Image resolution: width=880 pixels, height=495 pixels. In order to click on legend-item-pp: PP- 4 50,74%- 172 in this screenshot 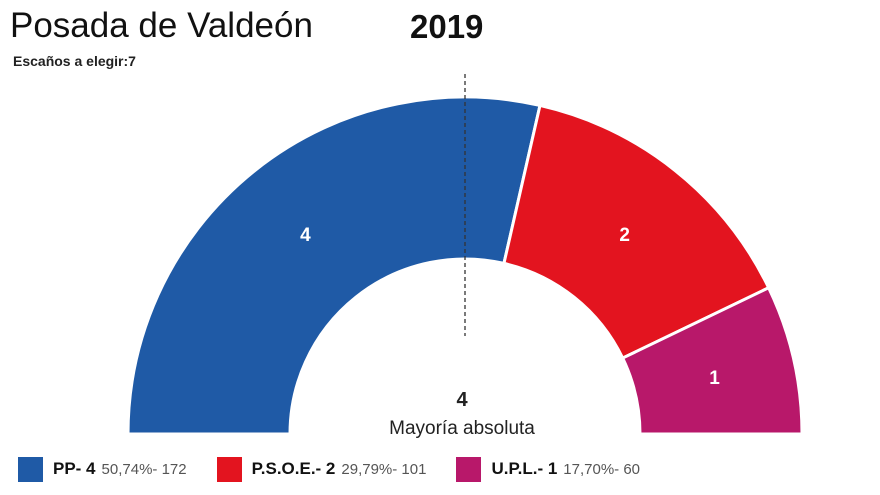, I will do `click(102, 469)`.